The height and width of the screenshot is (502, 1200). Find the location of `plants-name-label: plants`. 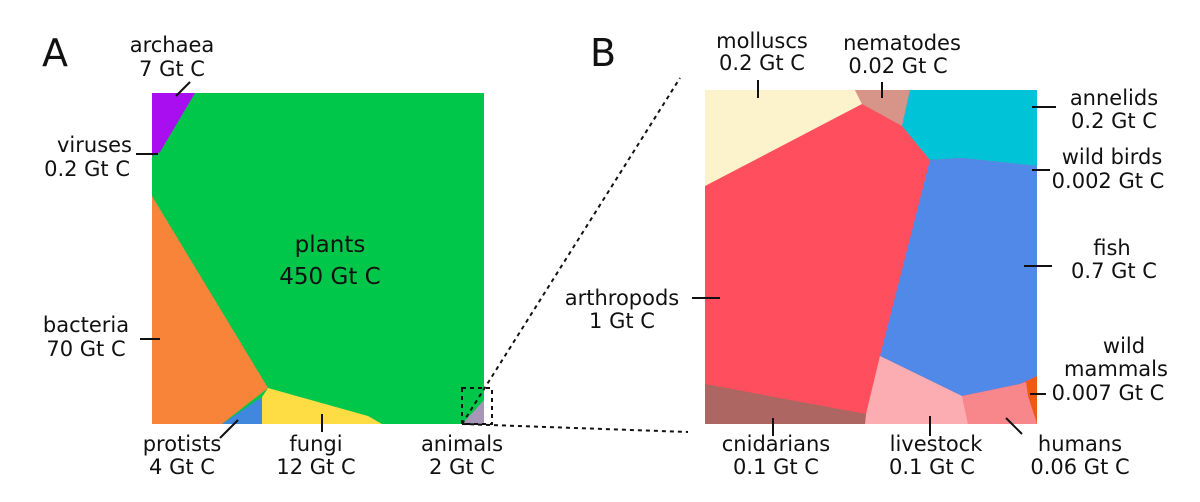

plants-name-label: plants is located at coordinates (330, 245).